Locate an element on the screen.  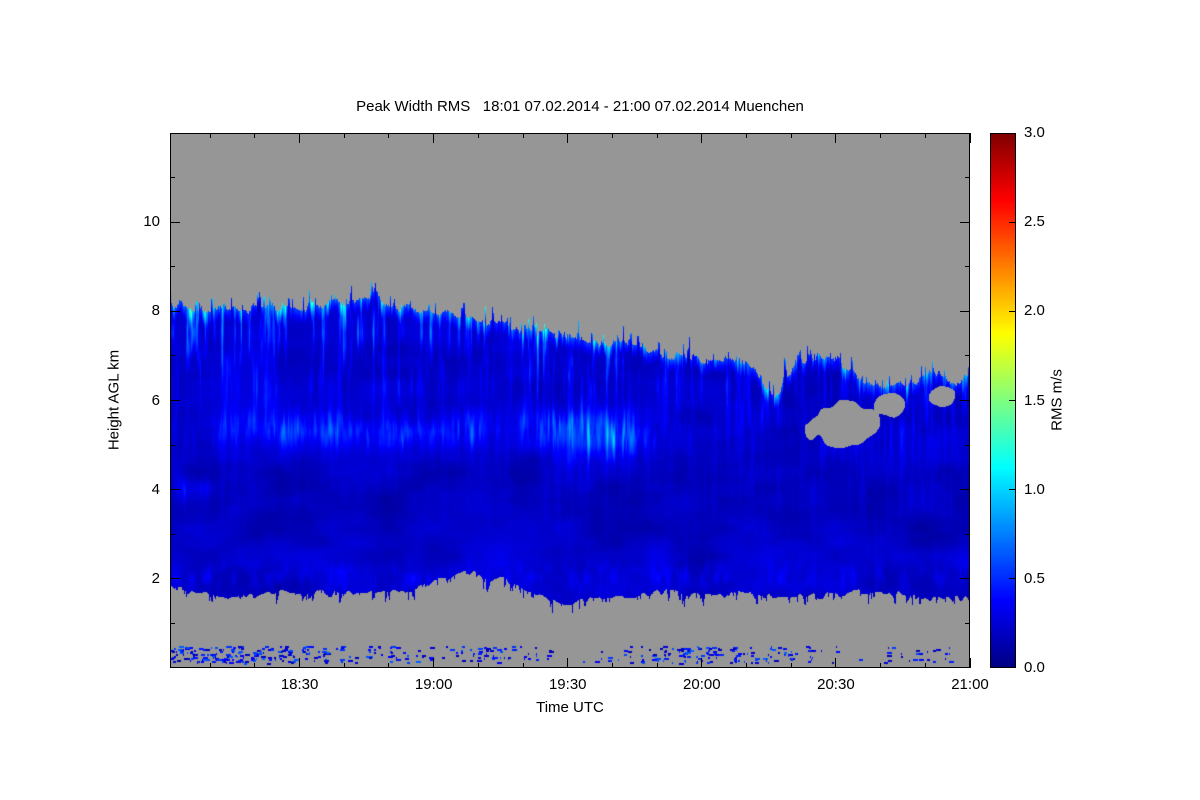
y-tick-label: 8 is located at coordinates (155, 311).